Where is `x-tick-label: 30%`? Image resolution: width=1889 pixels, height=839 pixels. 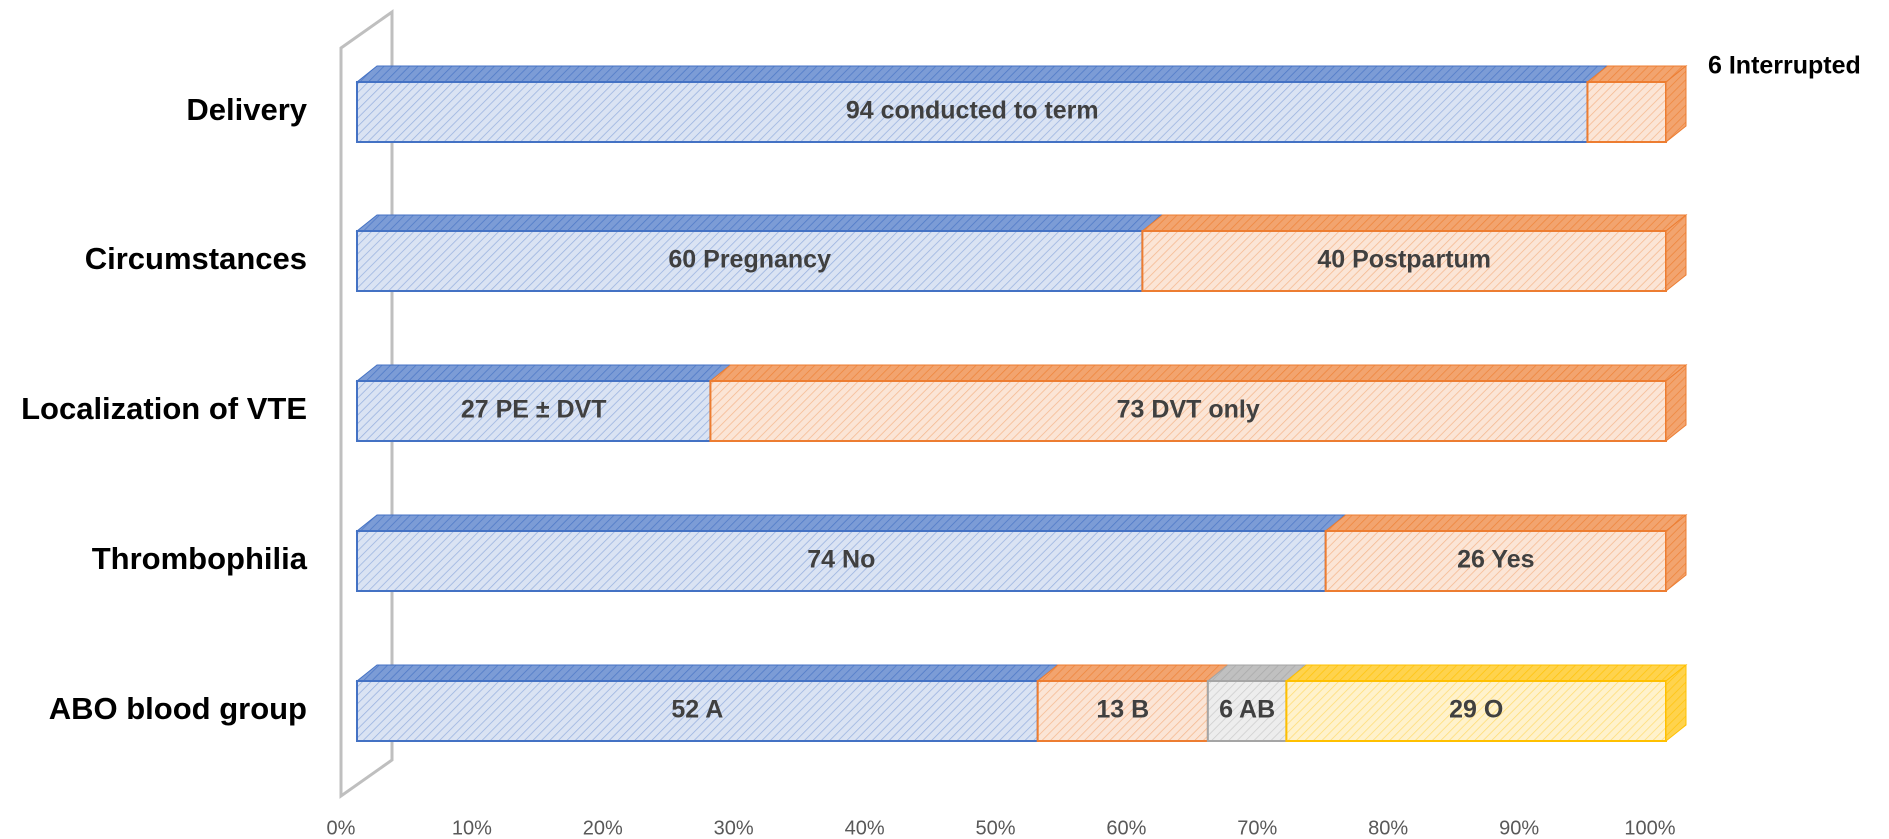 x-tick-label: 30% is located at coordinates (734, 828).